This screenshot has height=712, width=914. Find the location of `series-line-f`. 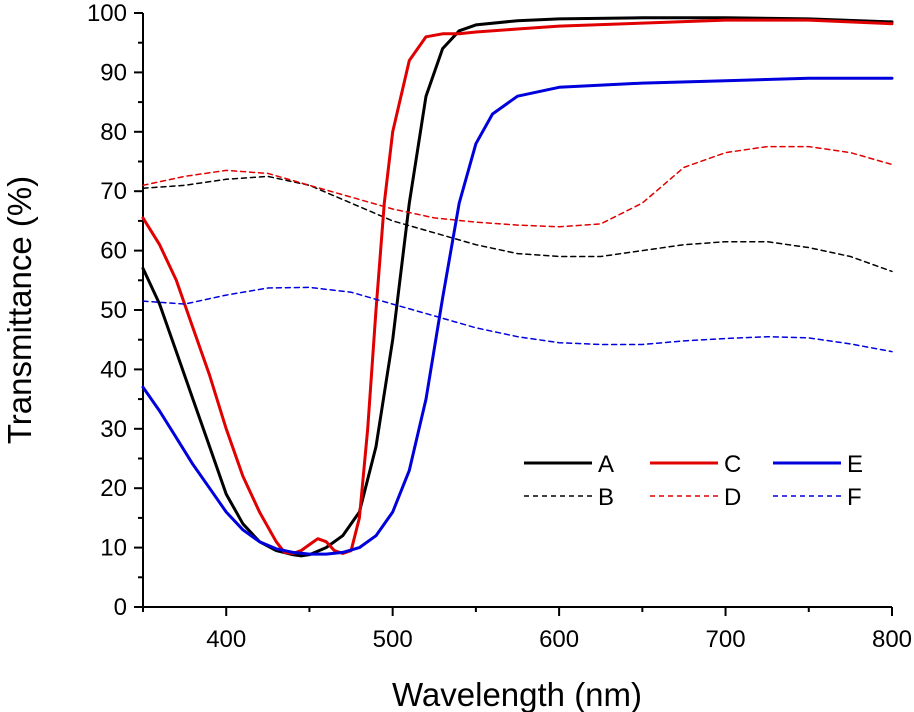

series-line-f is located at coordinates (517, 319).